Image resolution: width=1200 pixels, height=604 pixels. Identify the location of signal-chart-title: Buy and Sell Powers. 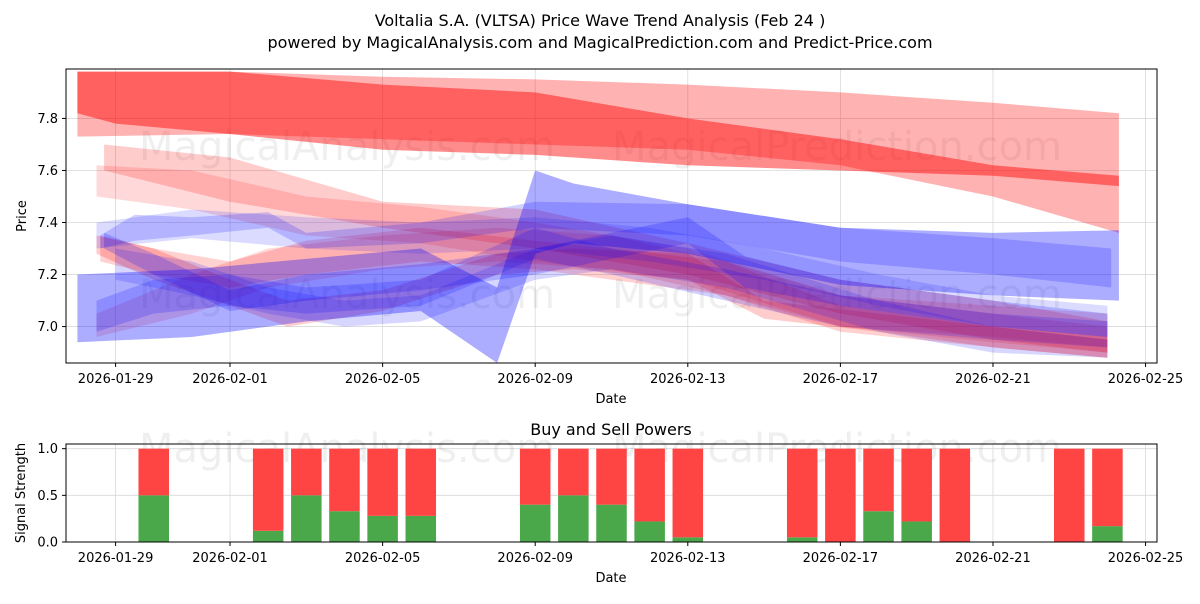
(611, 429).